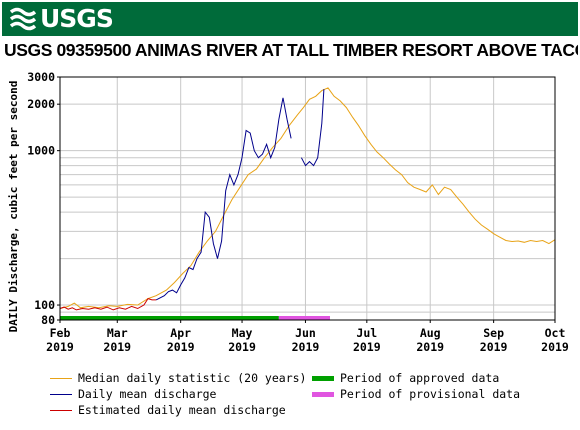 The width and height of the screenshot is (580, 430). What do you see at coordinates (41, 104) in the screenshot?
I see `y-tick-label: 2000` at bounding box center [41, 104].